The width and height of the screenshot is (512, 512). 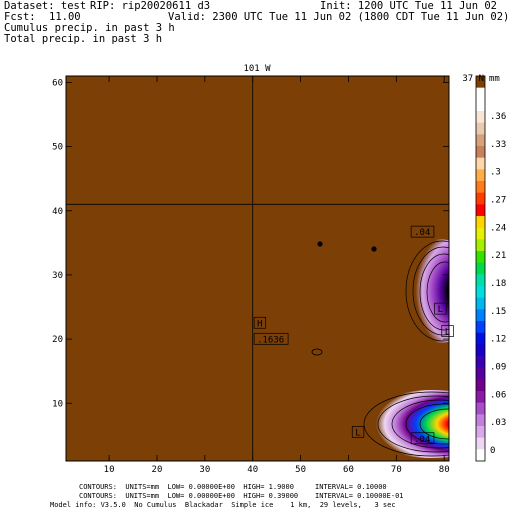 What do you see at coordinates (498, 201) in the screenshot?
I see `colorbar-tick-label: .27` at bounding box center [498, 201].